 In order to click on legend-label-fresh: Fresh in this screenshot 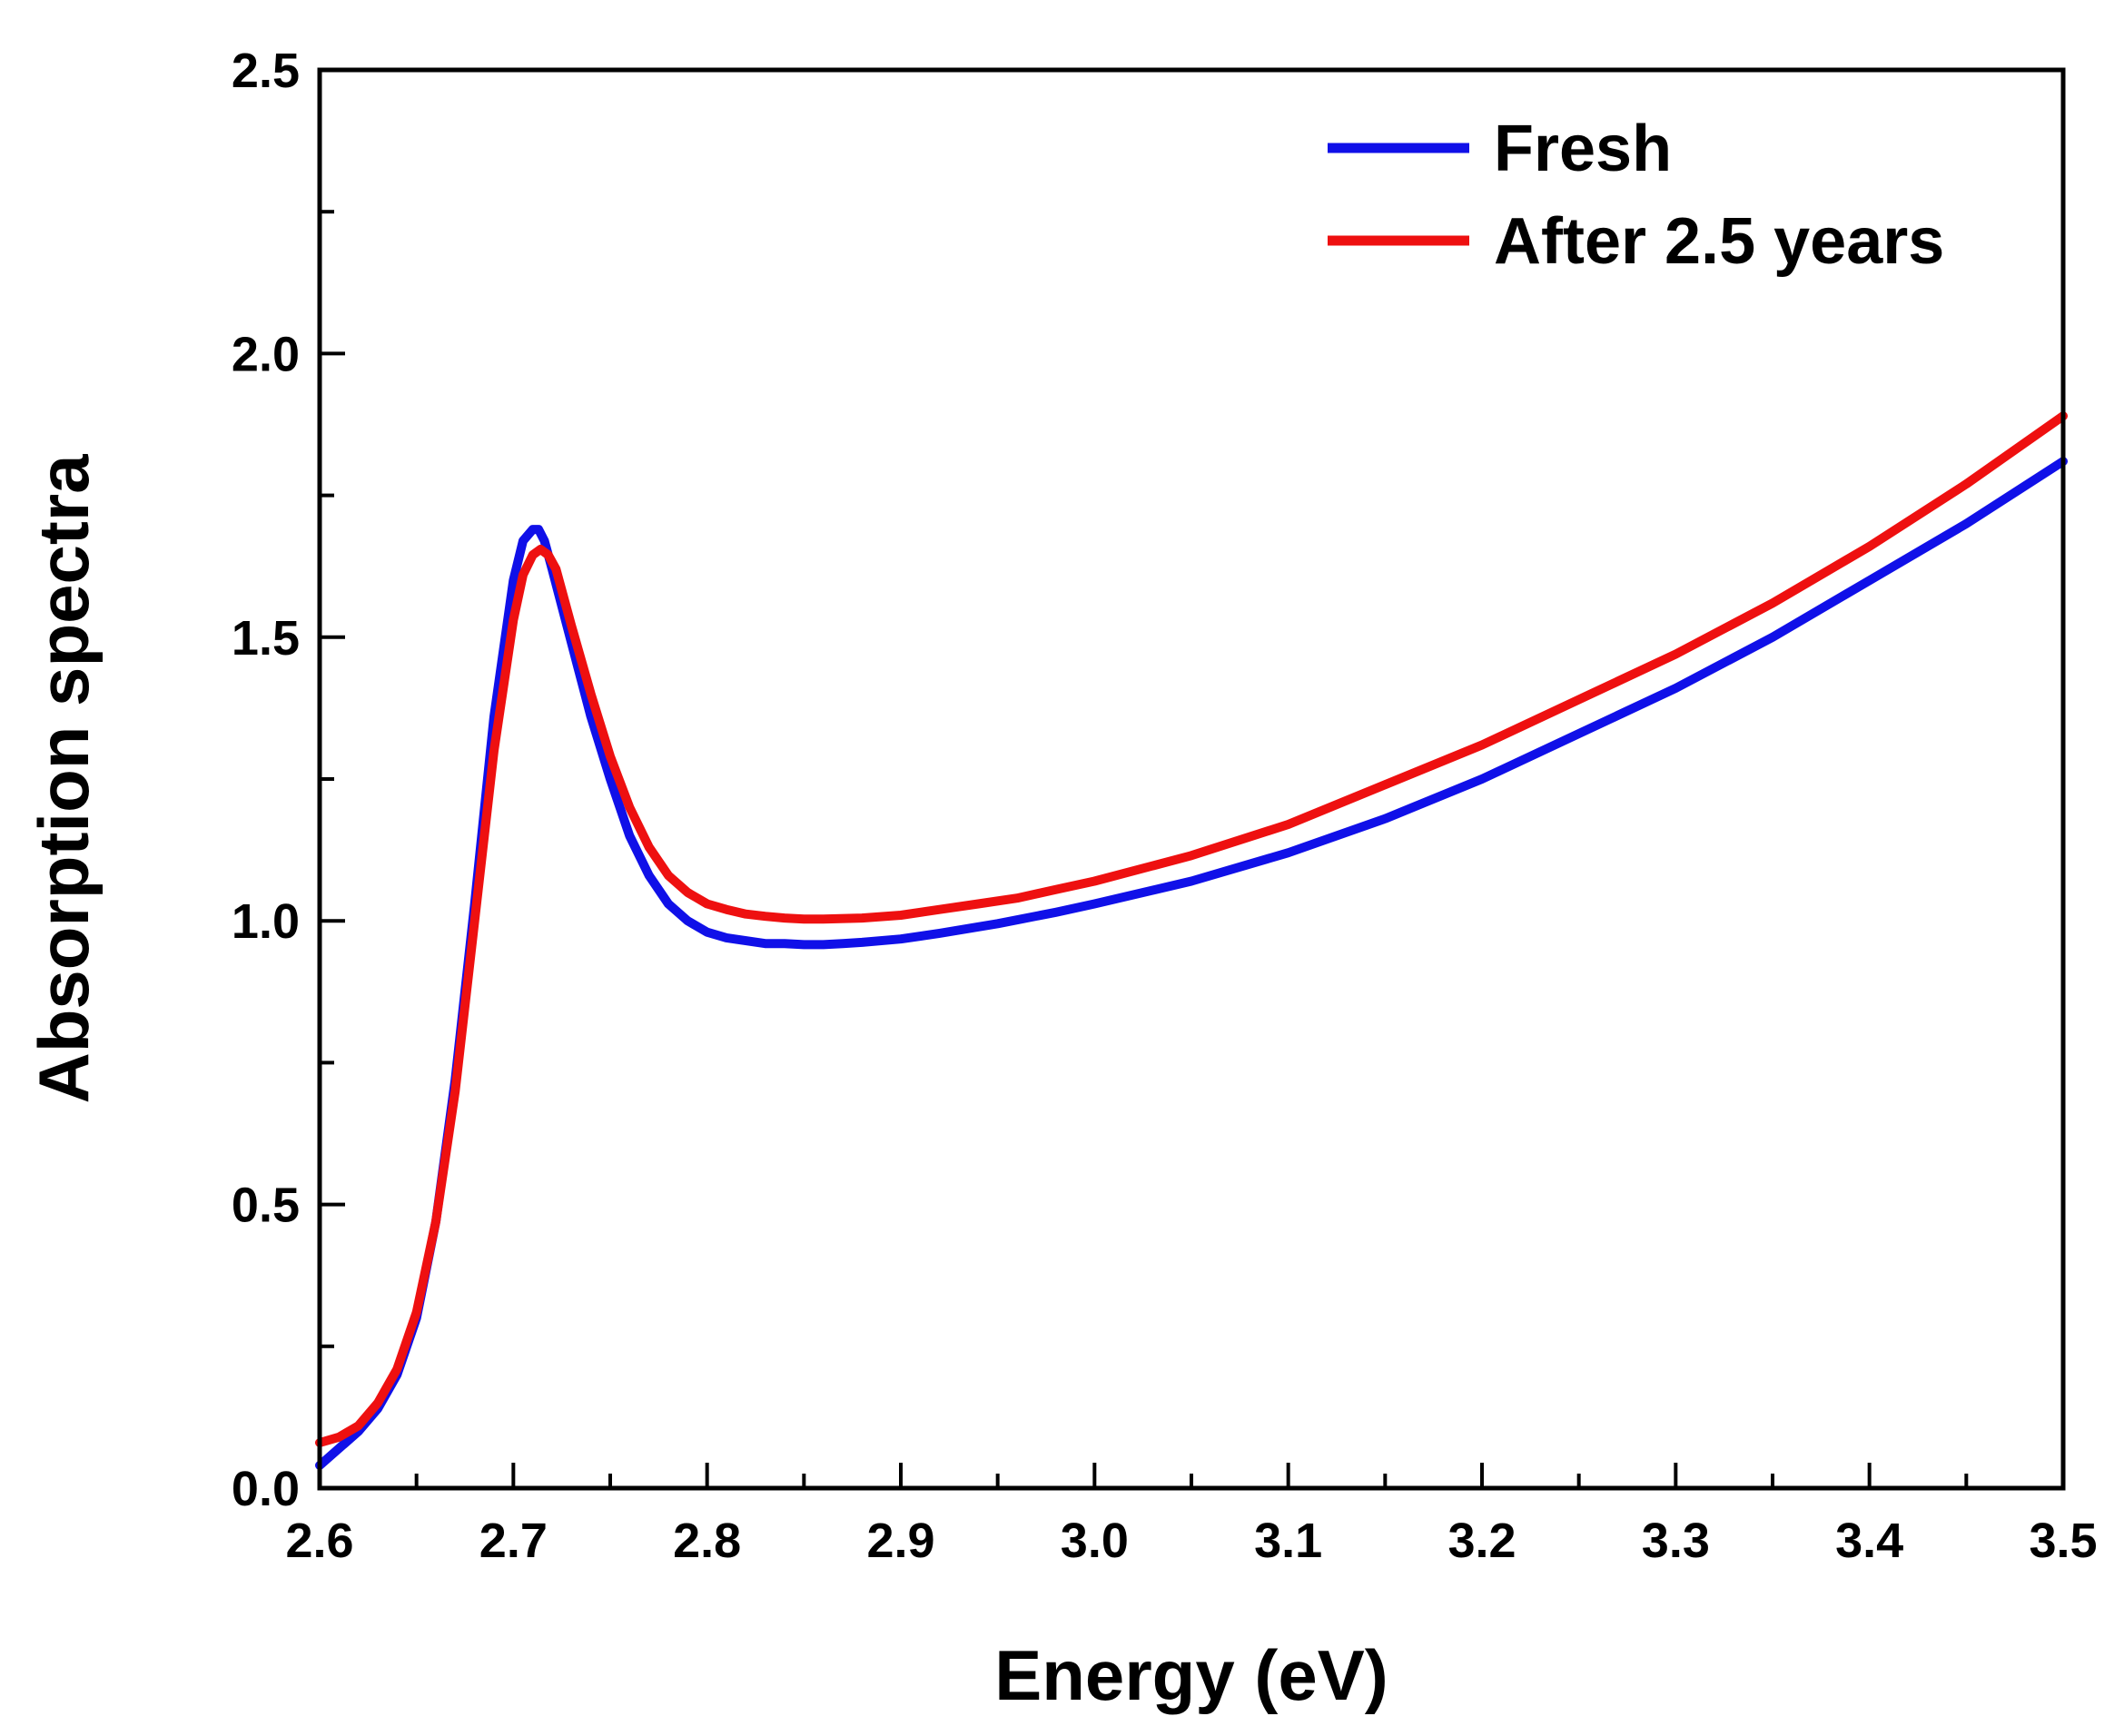, I will do `click(1583, 149)`.